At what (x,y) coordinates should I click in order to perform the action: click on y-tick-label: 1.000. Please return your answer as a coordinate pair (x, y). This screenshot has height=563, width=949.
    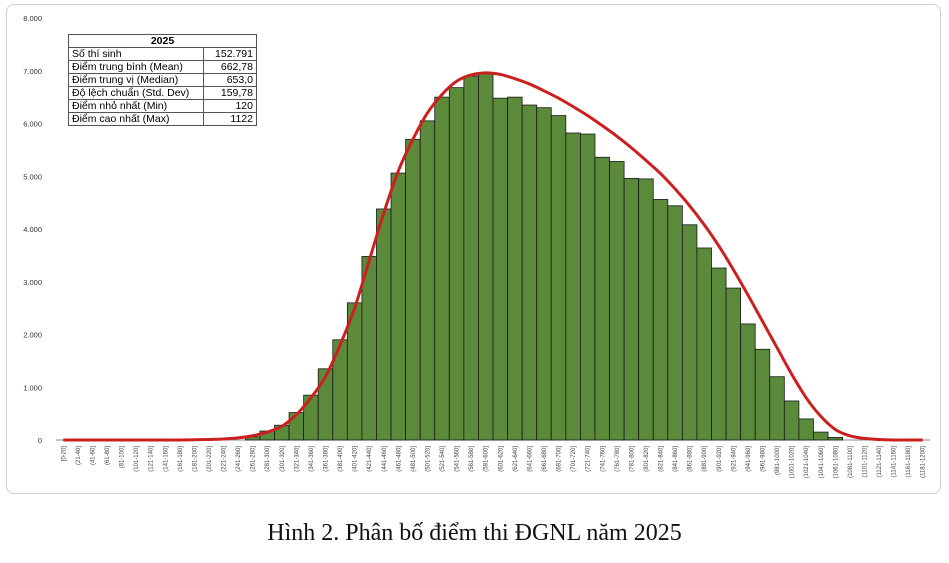
    Looking at the image, I should click on (32, 387).